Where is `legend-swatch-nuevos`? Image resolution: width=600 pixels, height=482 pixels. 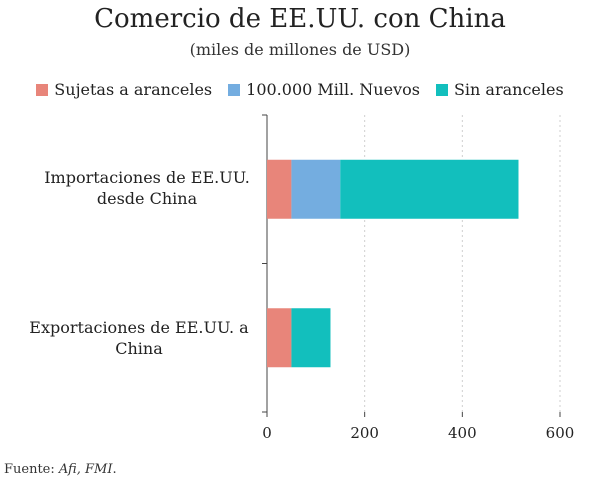
legend-swatch-nuevos is located at coordinates (234, 89).